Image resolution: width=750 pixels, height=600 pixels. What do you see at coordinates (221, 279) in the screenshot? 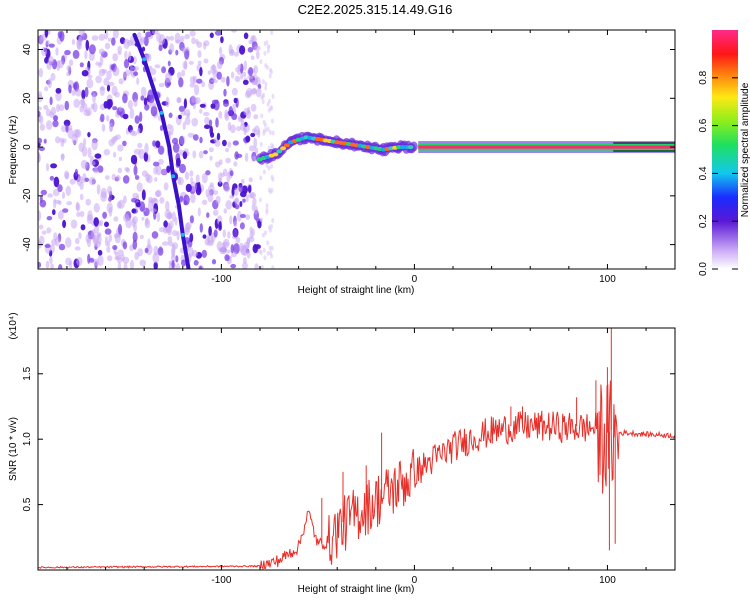
I see `x-tick-label: -100` at bounding box center [221, 279].